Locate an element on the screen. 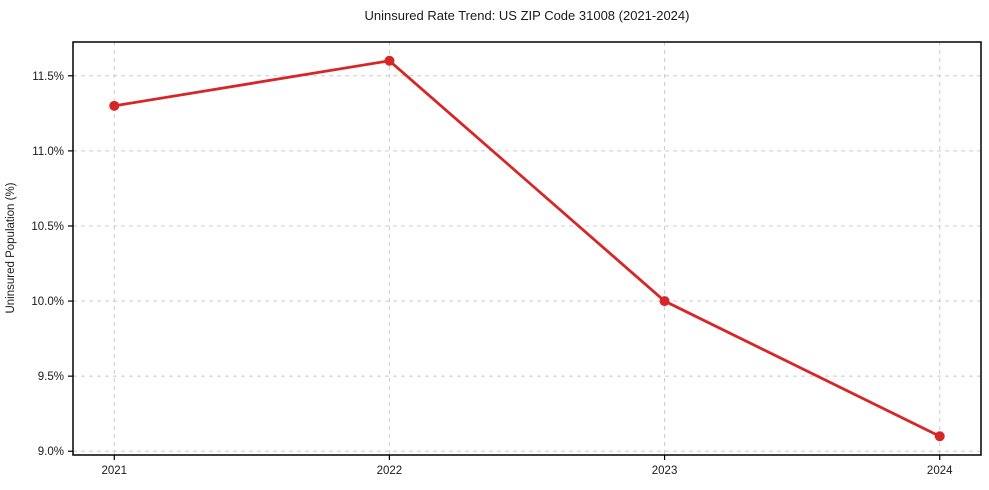  x-tick-label: 2022 is located at coordinates (390, 471).